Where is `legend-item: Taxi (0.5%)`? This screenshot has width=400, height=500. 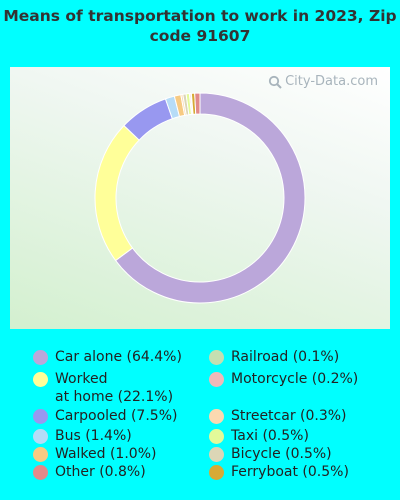
legend-item: Taxi (0.5%) is located at coordinates (259, 436).